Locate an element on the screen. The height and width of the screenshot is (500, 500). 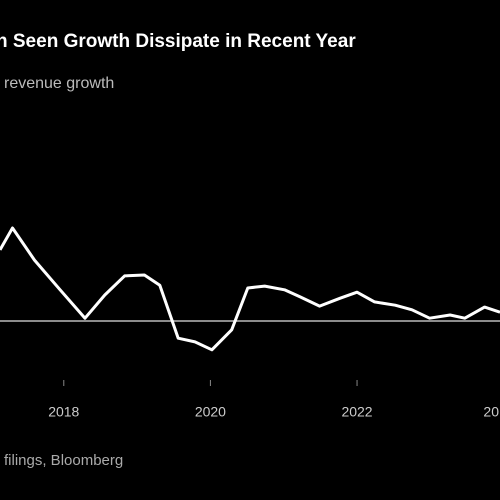
chart-subtitle: revenue growth is located at coordinates (59, 83).